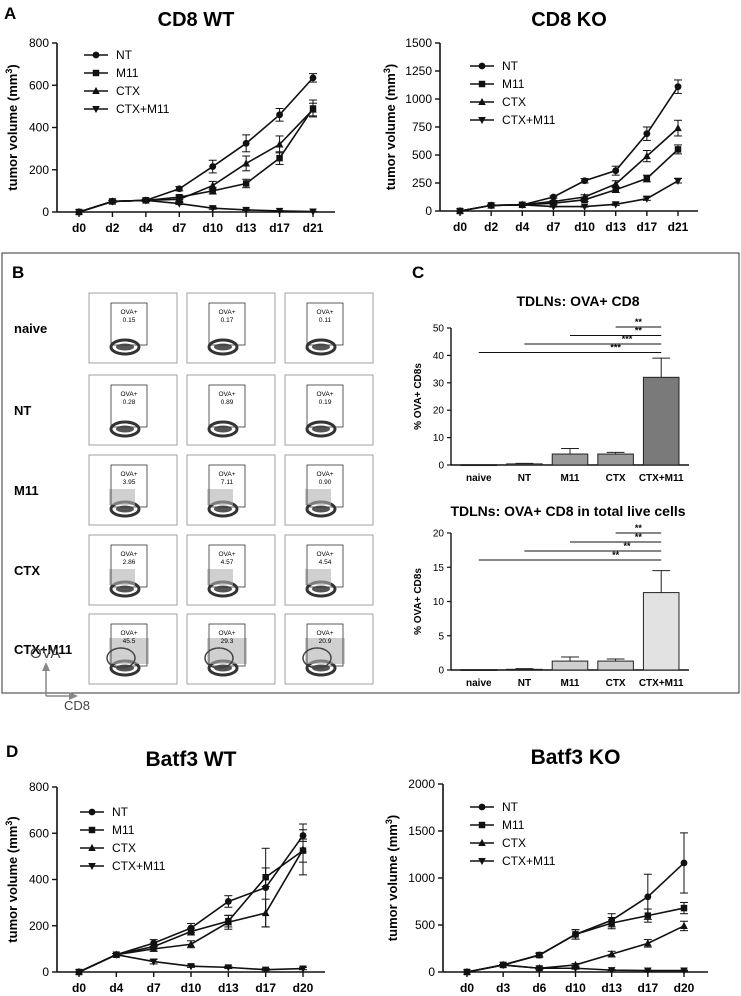 The image size is (741, 996). I want to click on x-tick-label: d13, so click(615, 227).